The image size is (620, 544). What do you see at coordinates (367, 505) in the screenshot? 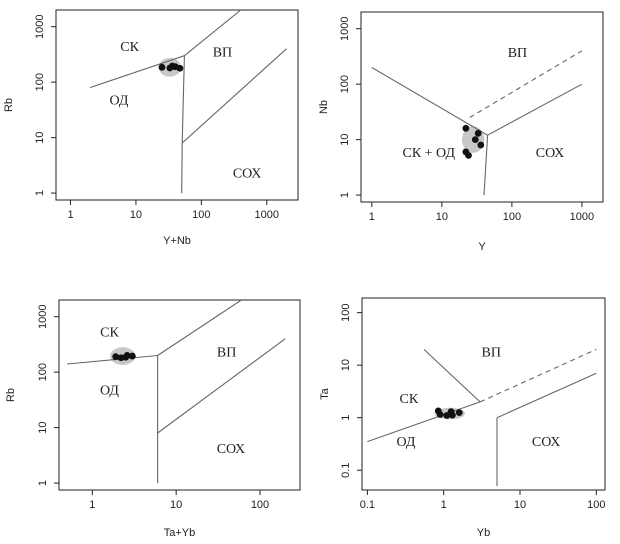
I see `x-tick-label: 0.1` at bounding box center [367, 505].